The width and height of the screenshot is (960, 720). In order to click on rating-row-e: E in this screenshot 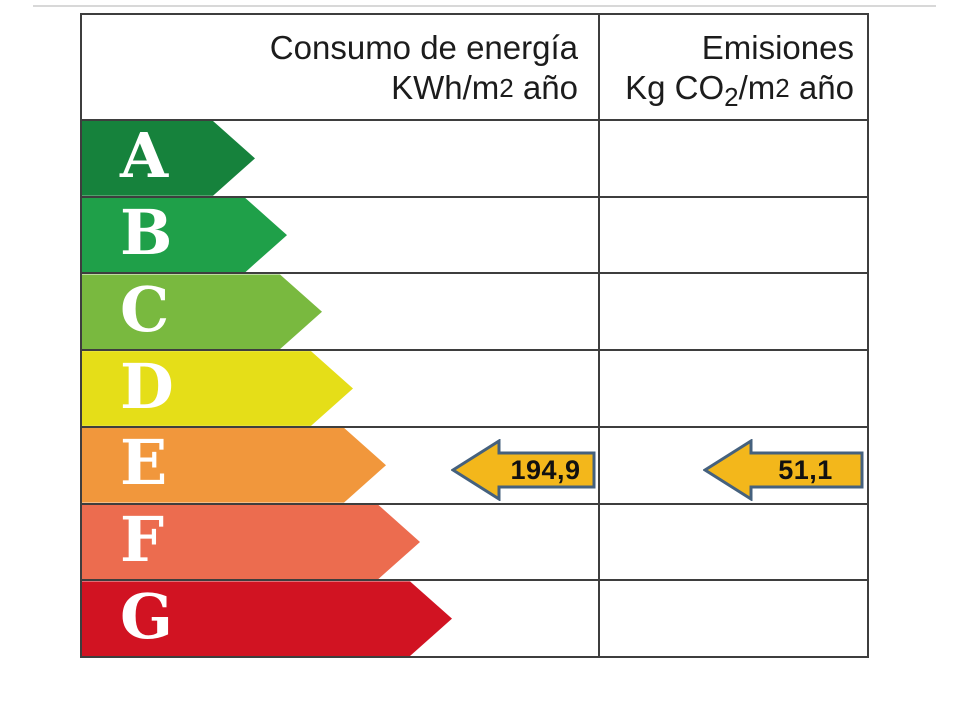, I will do `click(474, 466)`.